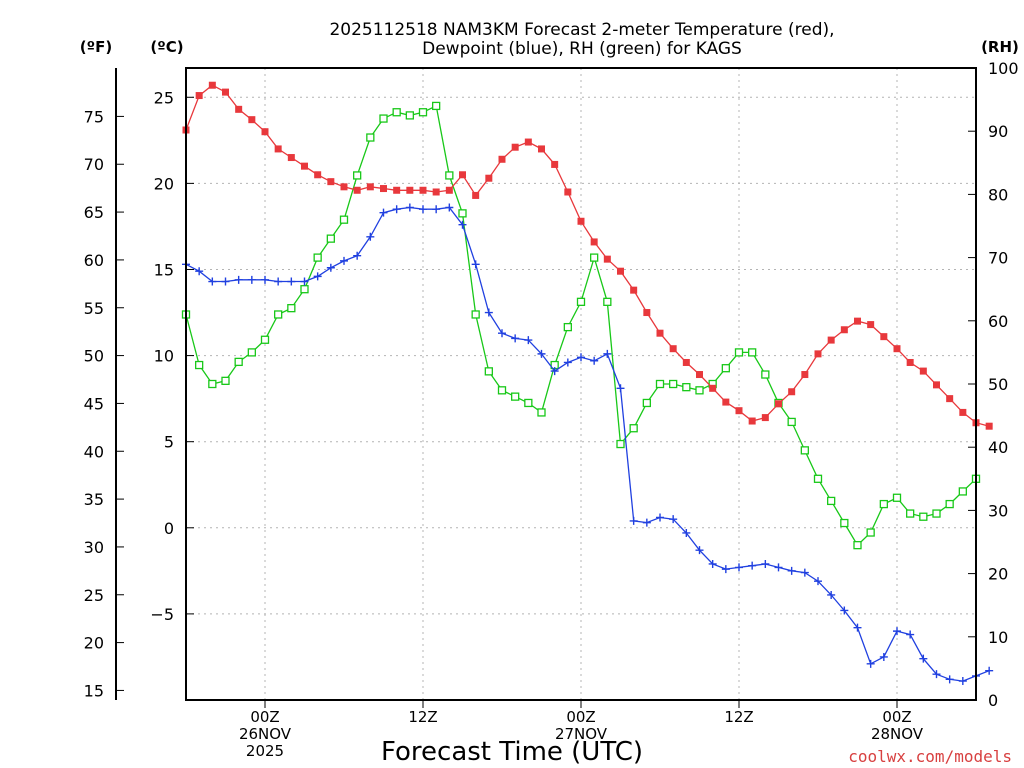 The height and width of the screenshot is (768, 1024). I want to click on rh-tick-label: 0, so click(993, 700).